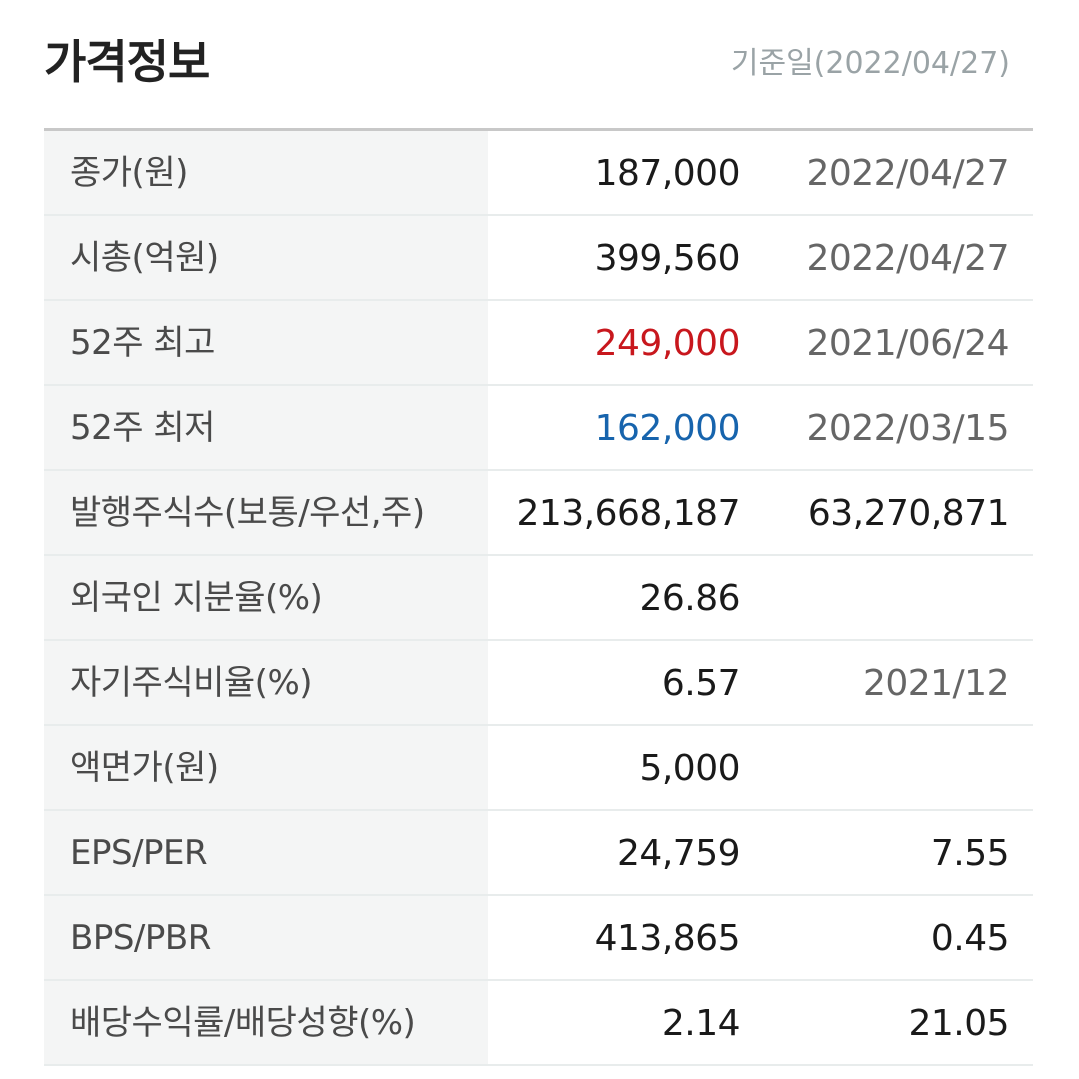 This screenshot has height=1079, width=1079. I want to click on row-value: 26.86, so click(689, 598).